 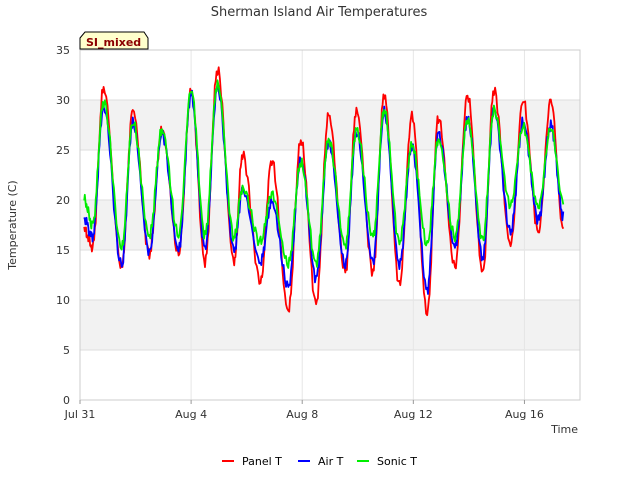 I want to click on y-tick-label: 5, so click(x=66, y=350).